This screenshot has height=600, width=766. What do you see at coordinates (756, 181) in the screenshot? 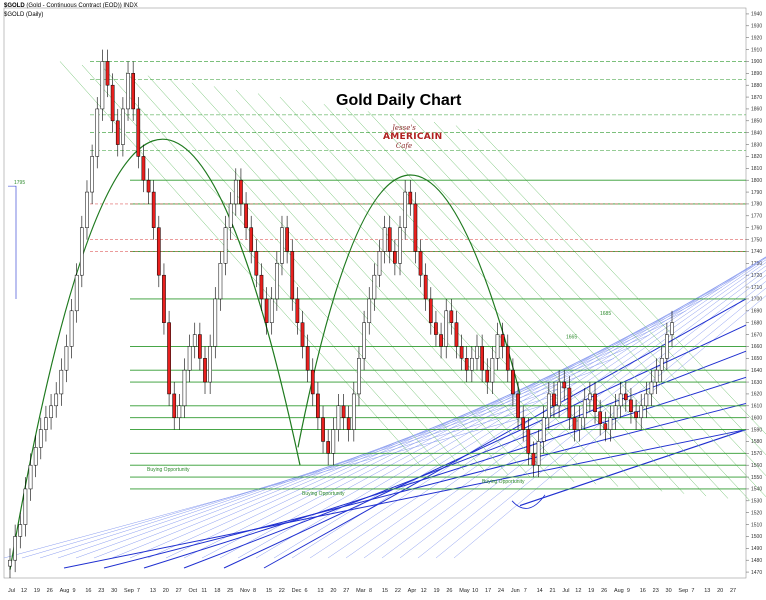
I see `y-tick-label: 1800` at bounding box center [756, 181].